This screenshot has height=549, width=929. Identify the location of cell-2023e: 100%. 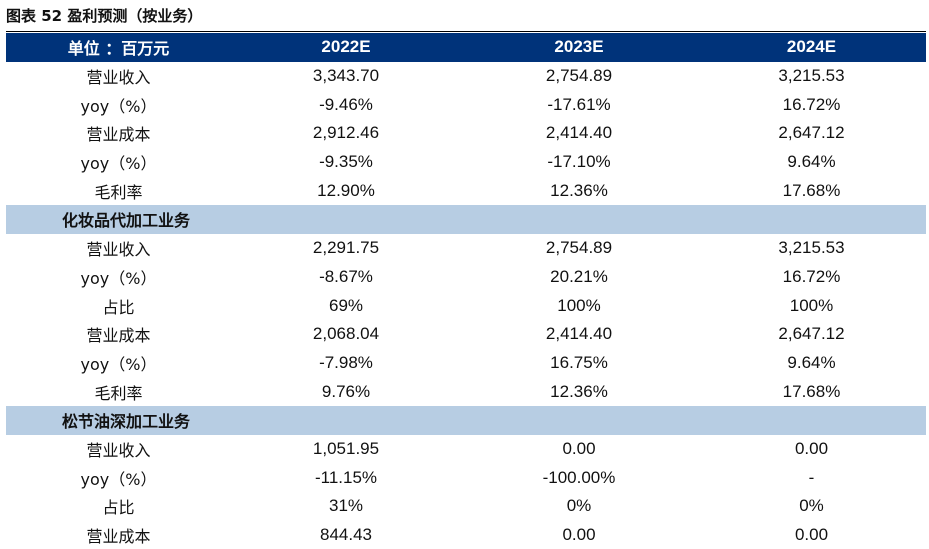
(579, 305).